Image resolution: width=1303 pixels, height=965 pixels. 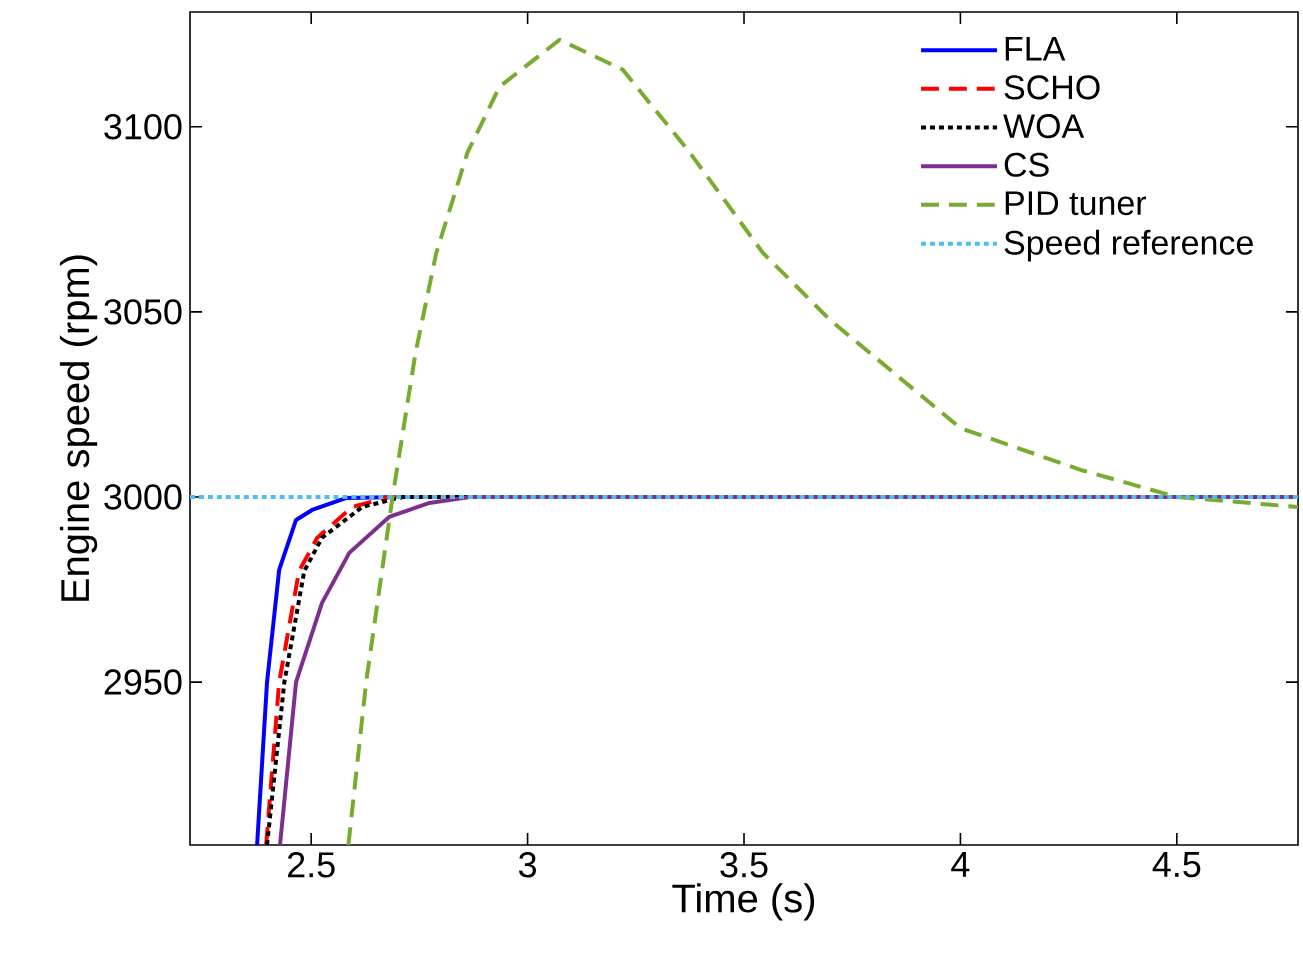 I want to click on y-tick-label: 3000, so click(x=143, y=497).